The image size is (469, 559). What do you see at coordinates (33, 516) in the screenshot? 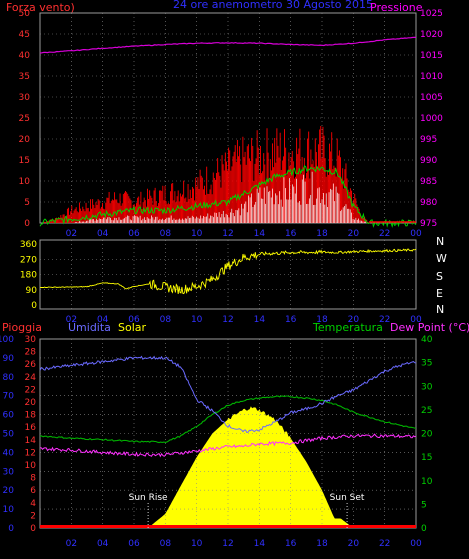
I see `y-tick-label: 2` at bounding box center [33, 516].